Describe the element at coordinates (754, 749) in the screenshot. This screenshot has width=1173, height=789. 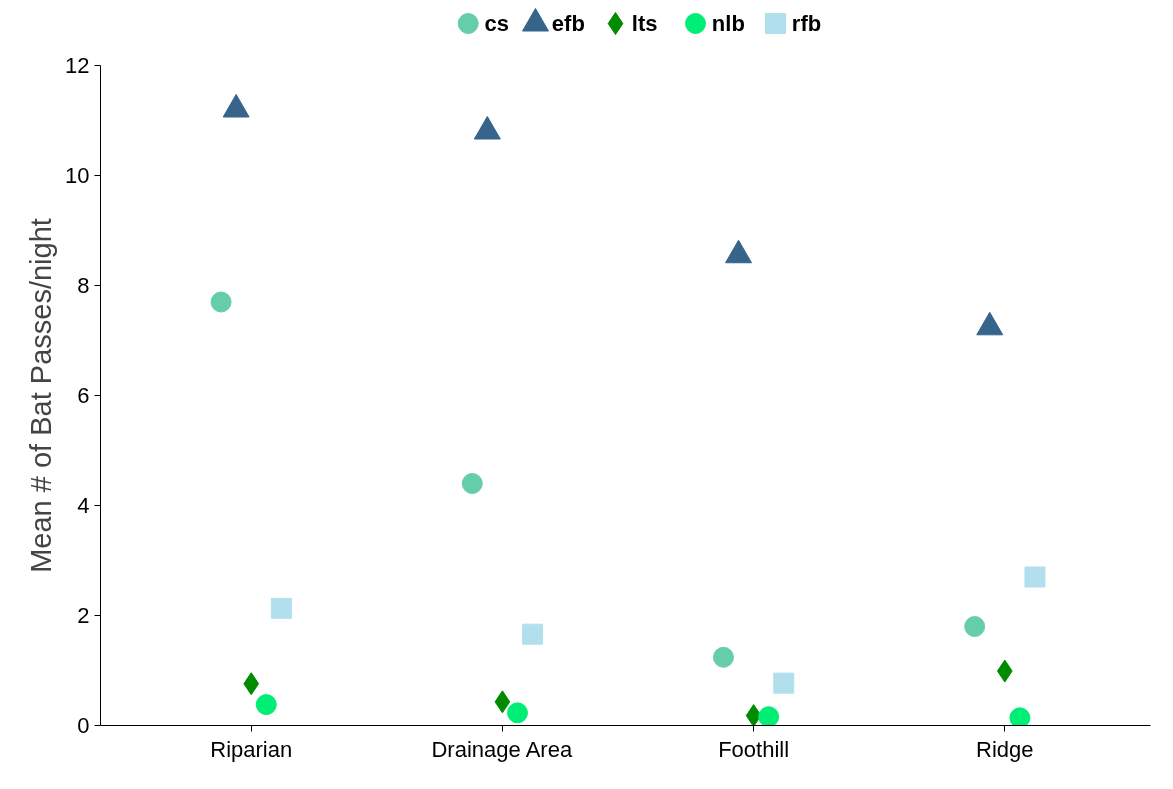
I see `x-tick-label: Foothill` at that location.